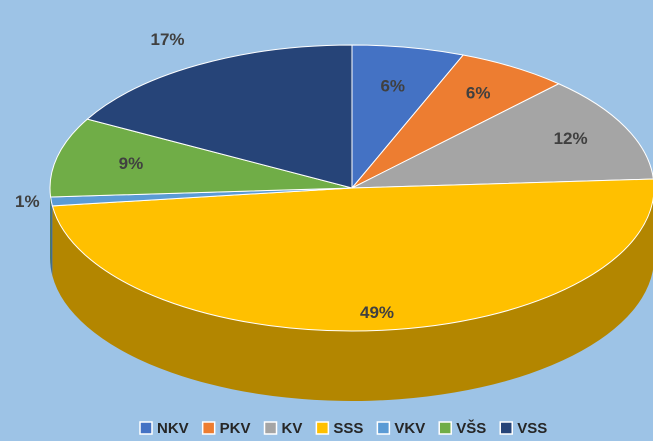  I want to click on data-label: 1%, so click(27, 201).